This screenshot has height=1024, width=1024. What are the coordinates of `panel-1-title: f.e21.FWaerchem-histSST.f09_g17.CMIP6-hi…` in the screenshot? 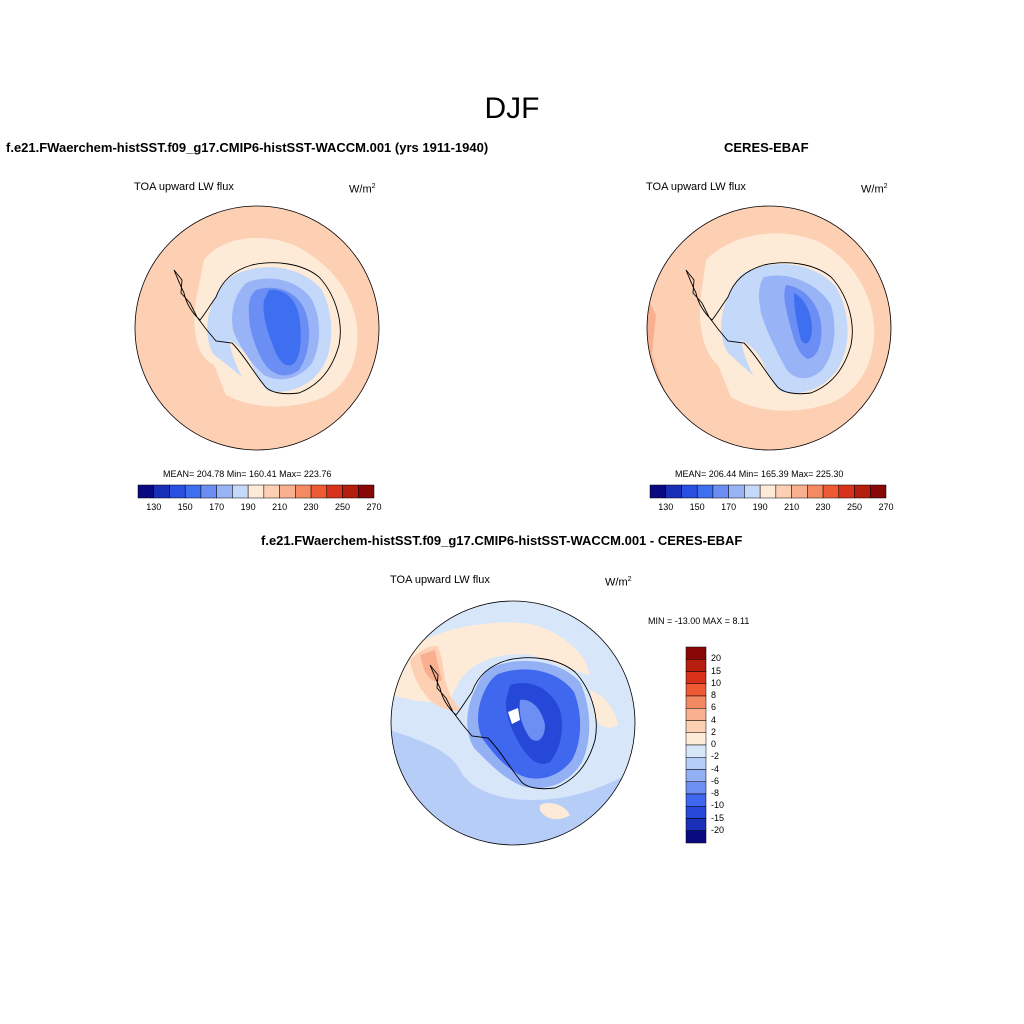 It's located at (247, 147).